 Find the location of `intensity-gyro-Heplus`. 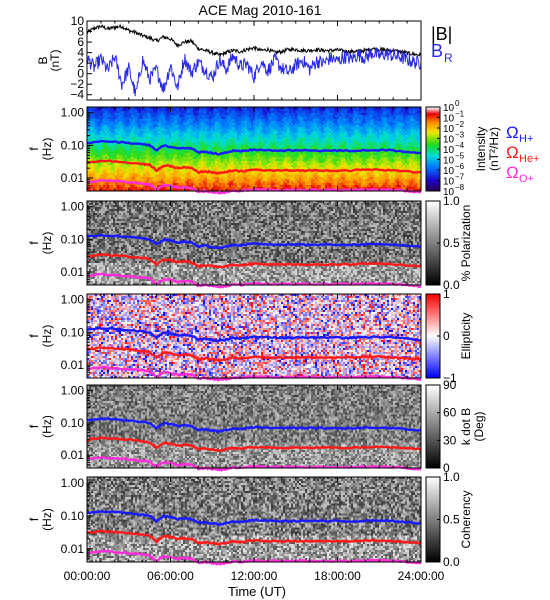

intensity-gyro-Heplus is located at coordinates (254, 167).